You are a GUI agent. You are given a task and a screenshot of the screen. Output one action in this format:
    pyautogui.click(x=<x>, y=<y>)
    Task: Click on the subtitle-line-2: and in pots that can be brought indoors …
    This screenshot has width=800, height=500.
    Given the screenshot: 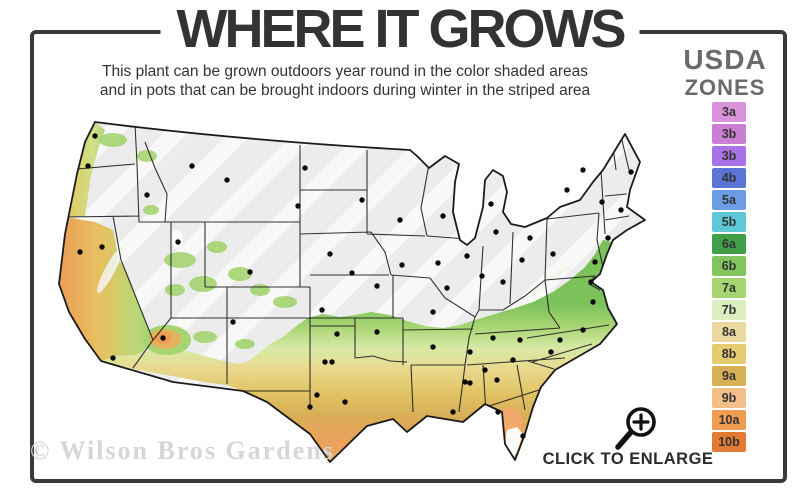 What is the action you would take?
    pyautogui.click(x=345, y=90)
    